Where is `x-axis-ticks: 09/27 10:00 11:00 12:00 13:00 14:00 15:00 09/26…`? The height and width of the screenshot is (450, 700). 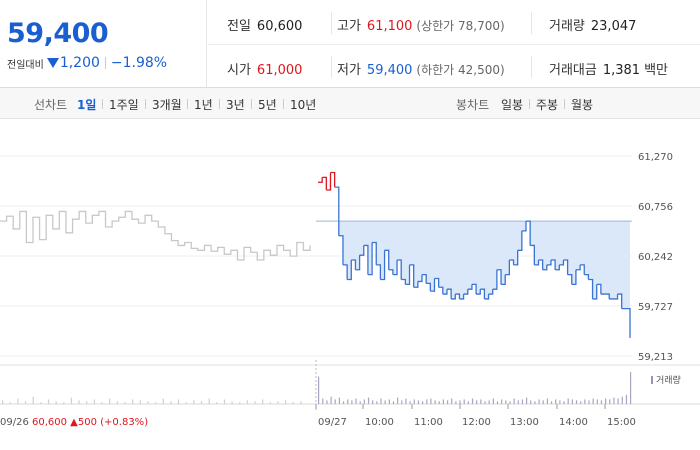
x-axis-ticks: 09/27 10:00 11:00 12:00 13:00 14:00 15:00 09/26… is located at coordinates (318, 416).